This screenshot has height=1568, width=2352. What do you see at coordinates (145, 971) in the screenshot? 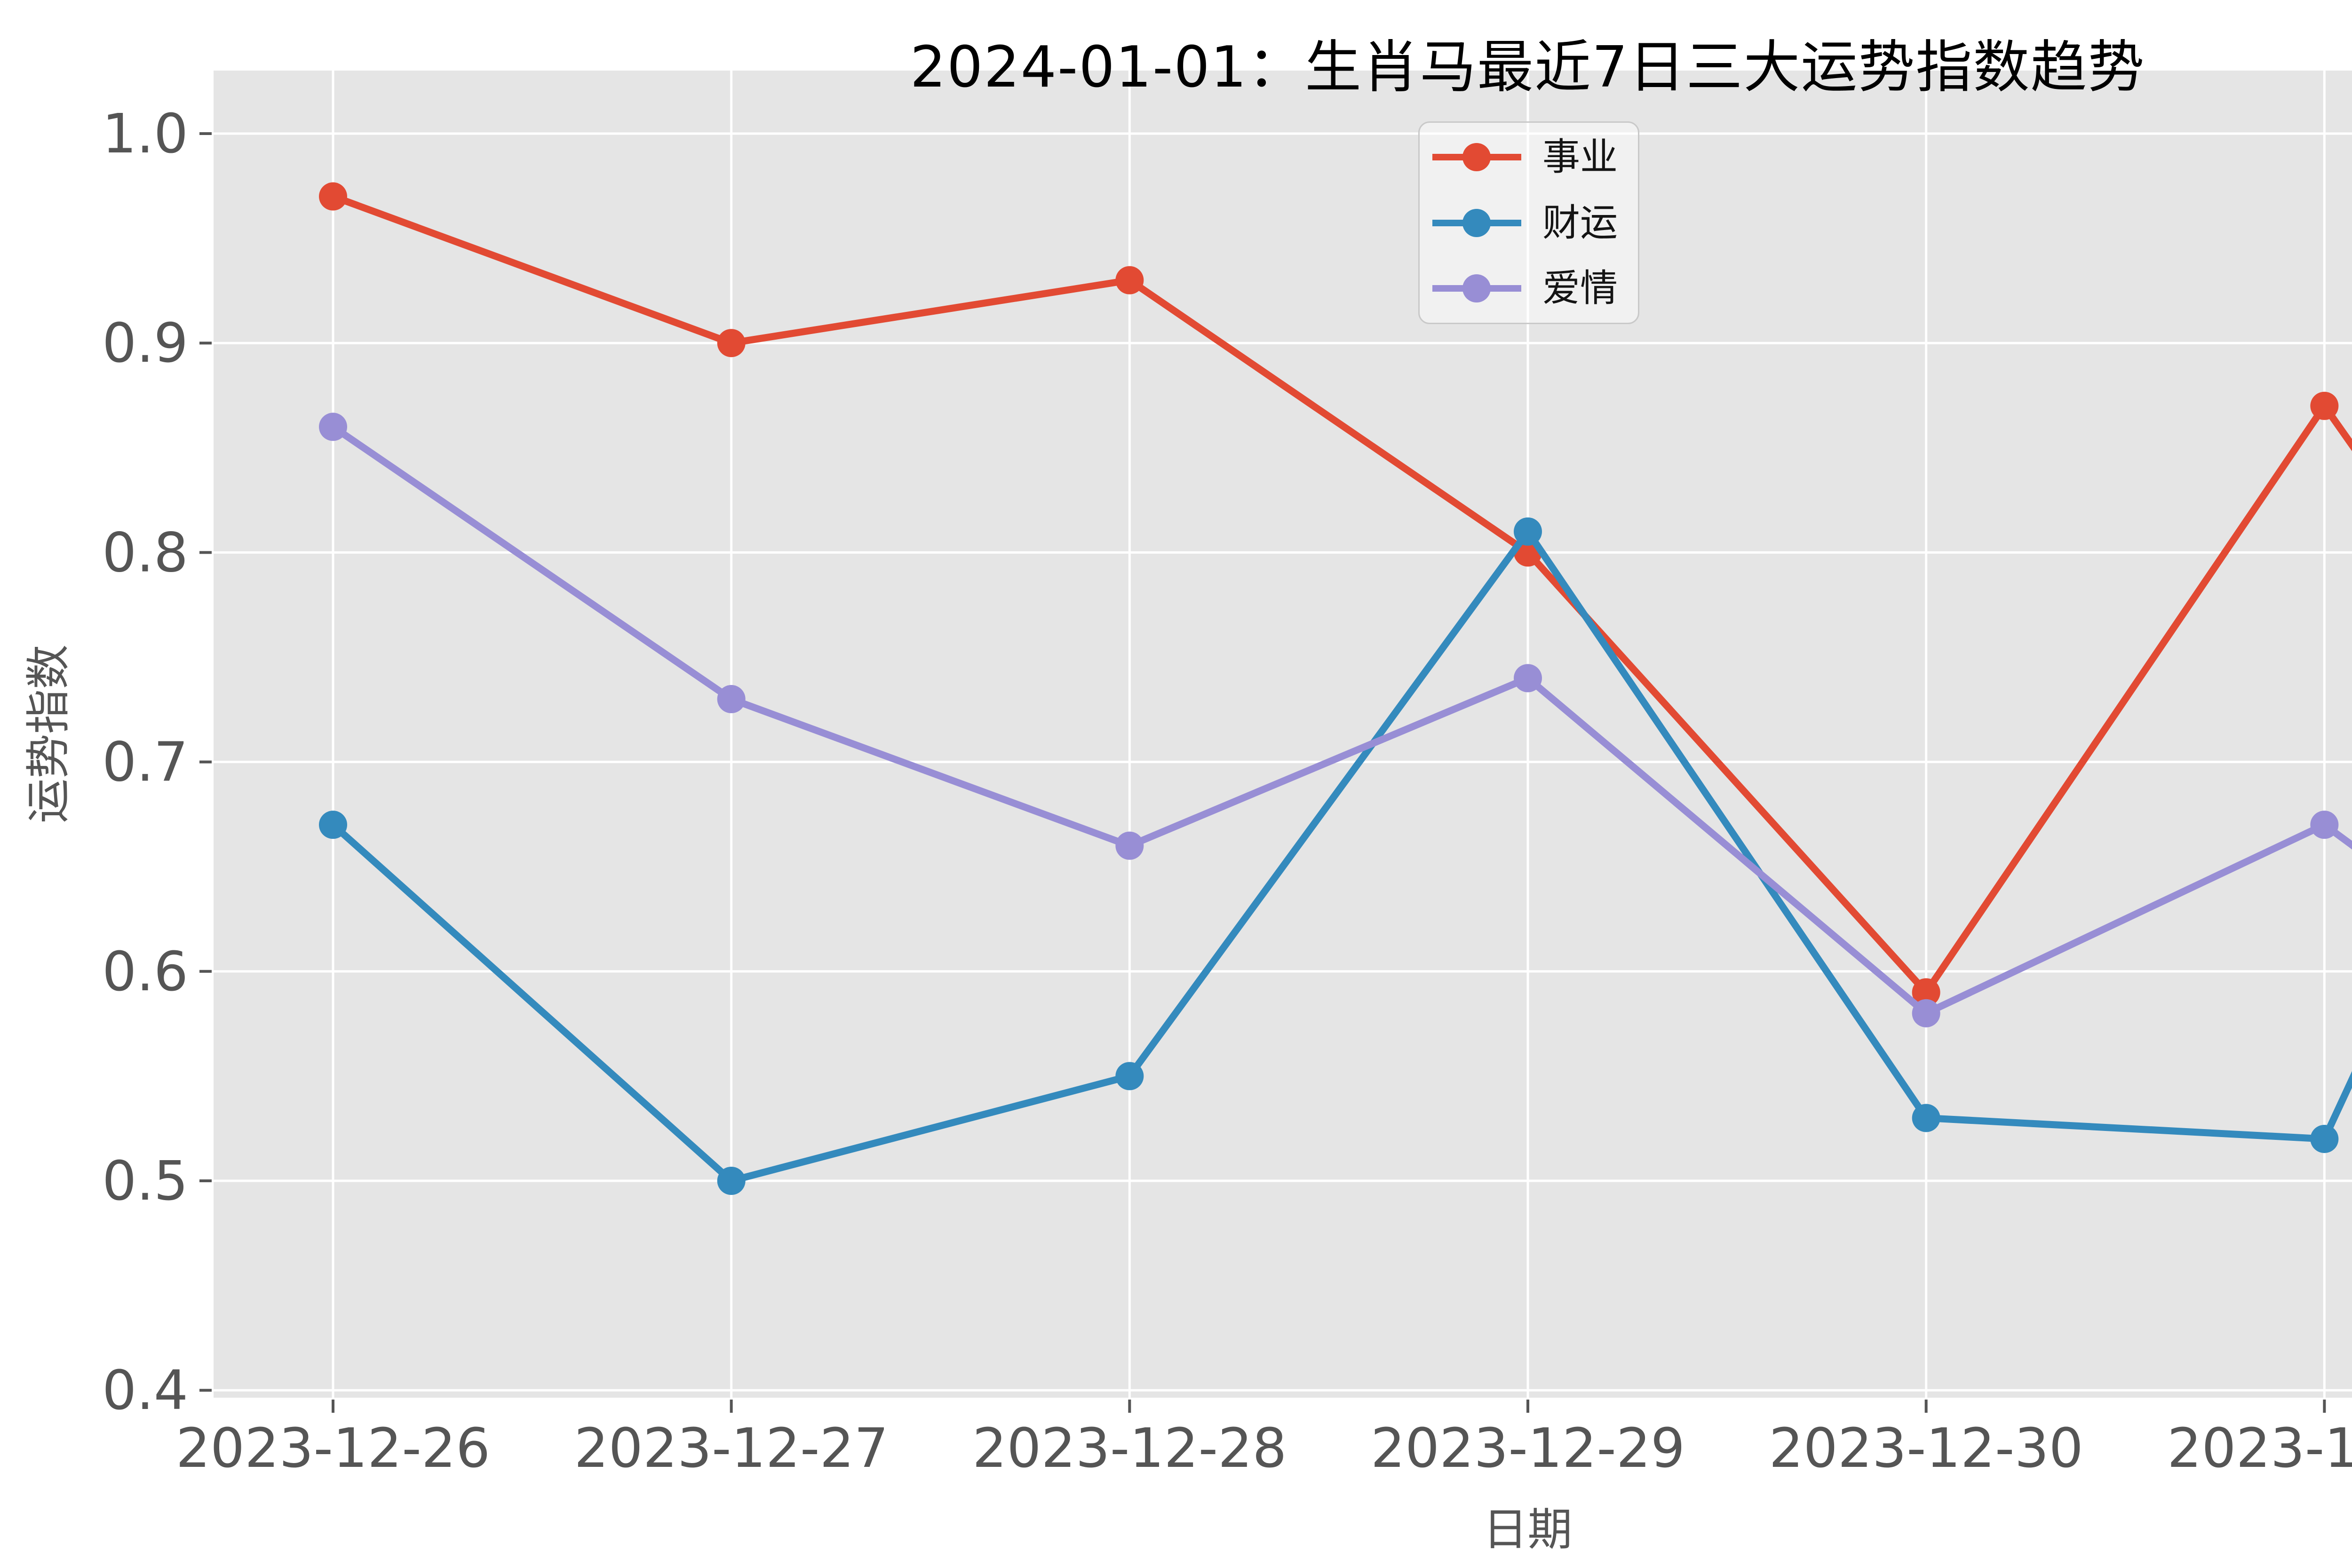
I see `y-tick-label: 0.6` at bounding box center [145, 971].